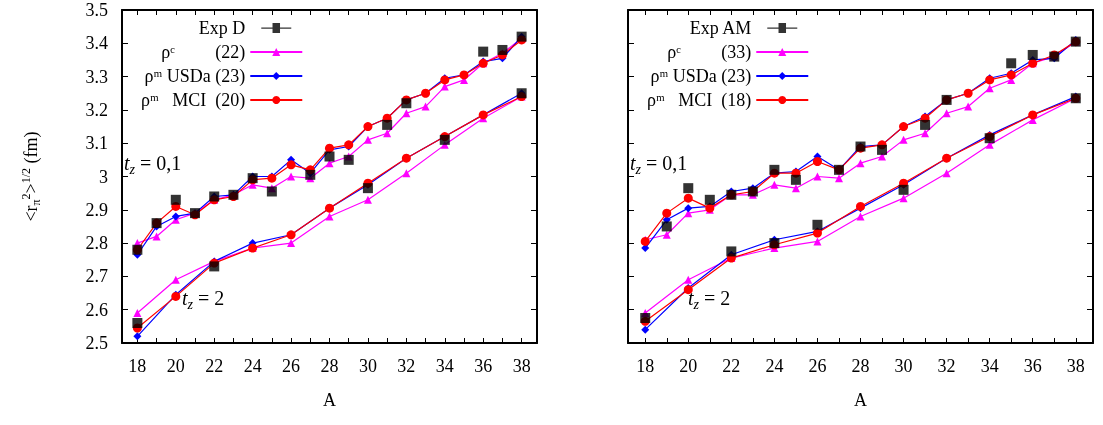 This screenshot has height=425, width=1103. Describe the element at coordinates (96, 109) in the screenshot. I see `y-tick-label: 3.2` at that location.